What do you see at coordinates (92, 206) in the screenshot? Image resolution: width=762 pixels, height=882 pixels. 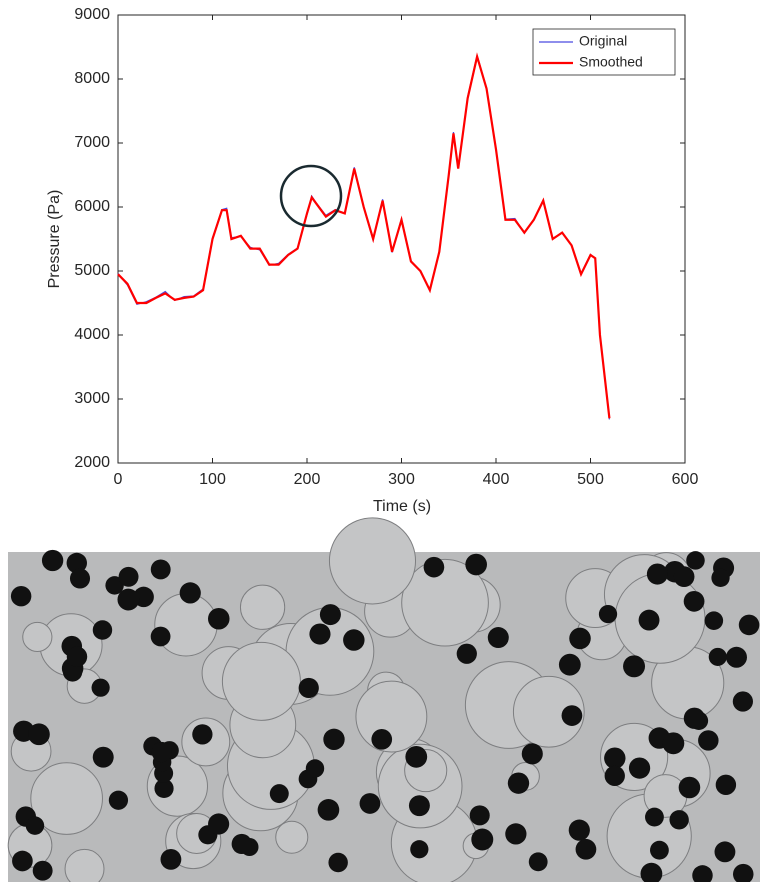 I see `y-tick-label: 6000` at bounding box center [92, 206].